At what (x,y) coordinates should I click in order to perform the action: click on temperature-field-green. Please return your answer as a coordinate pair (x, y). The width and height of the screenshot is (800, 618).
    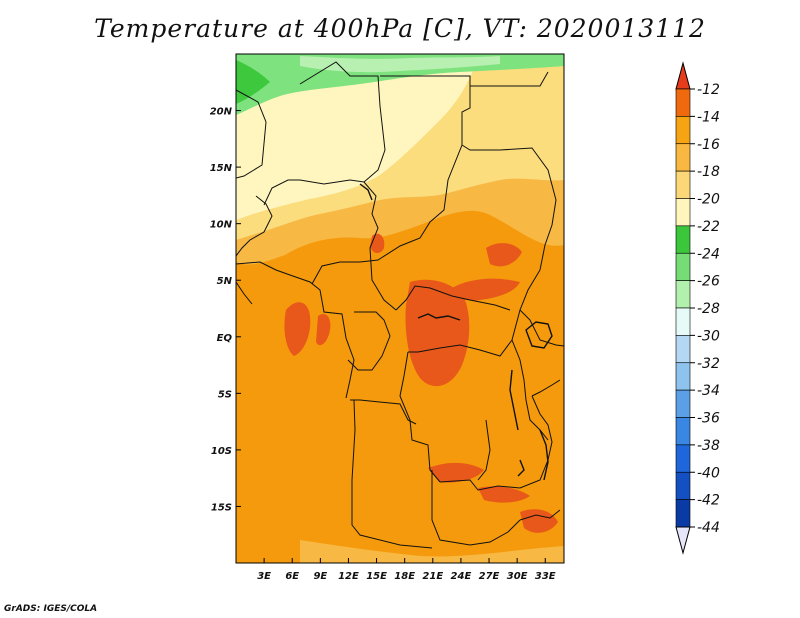
    Looking at the image, I should click on (400, 84).